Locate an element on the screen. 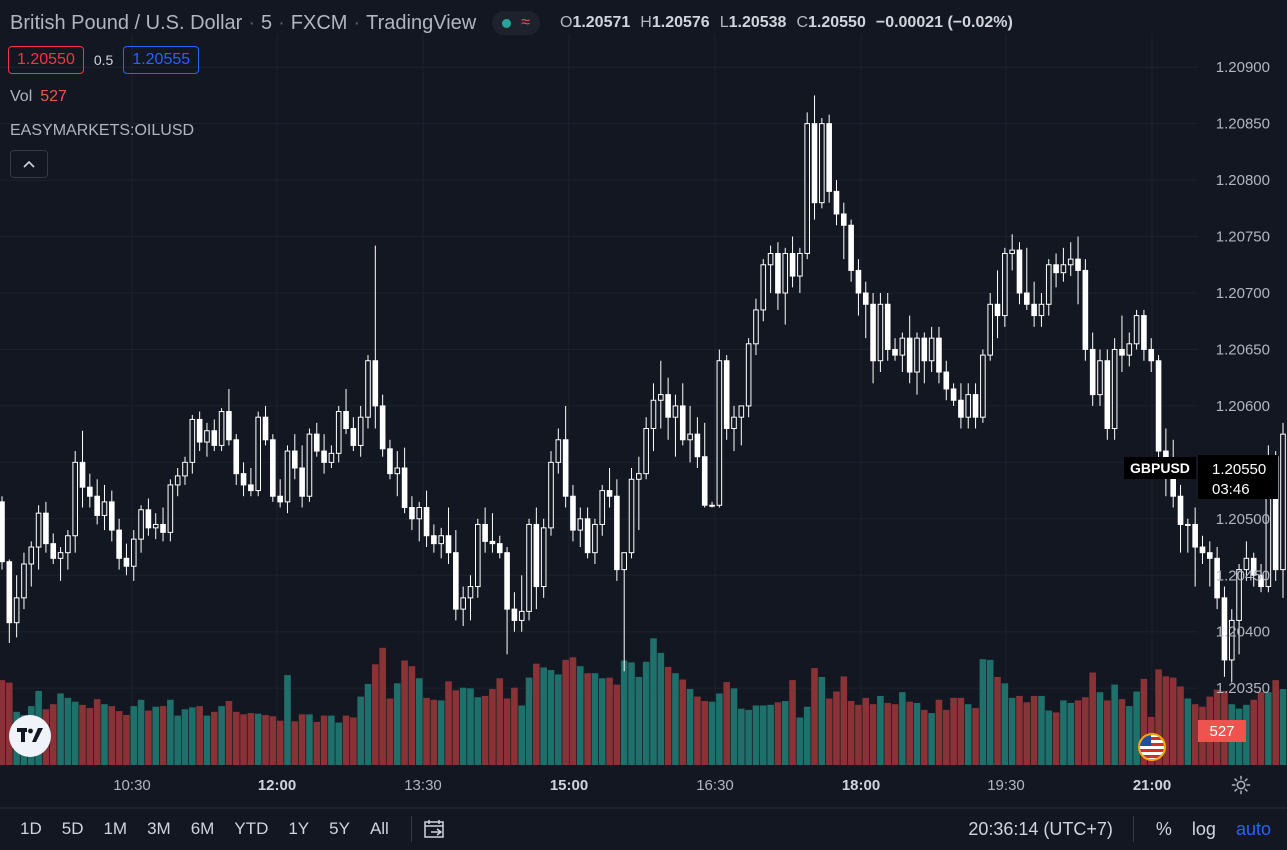 The image size is (1287, 850). percent-scale-toggle: % is located at coordinates (1163, 828).